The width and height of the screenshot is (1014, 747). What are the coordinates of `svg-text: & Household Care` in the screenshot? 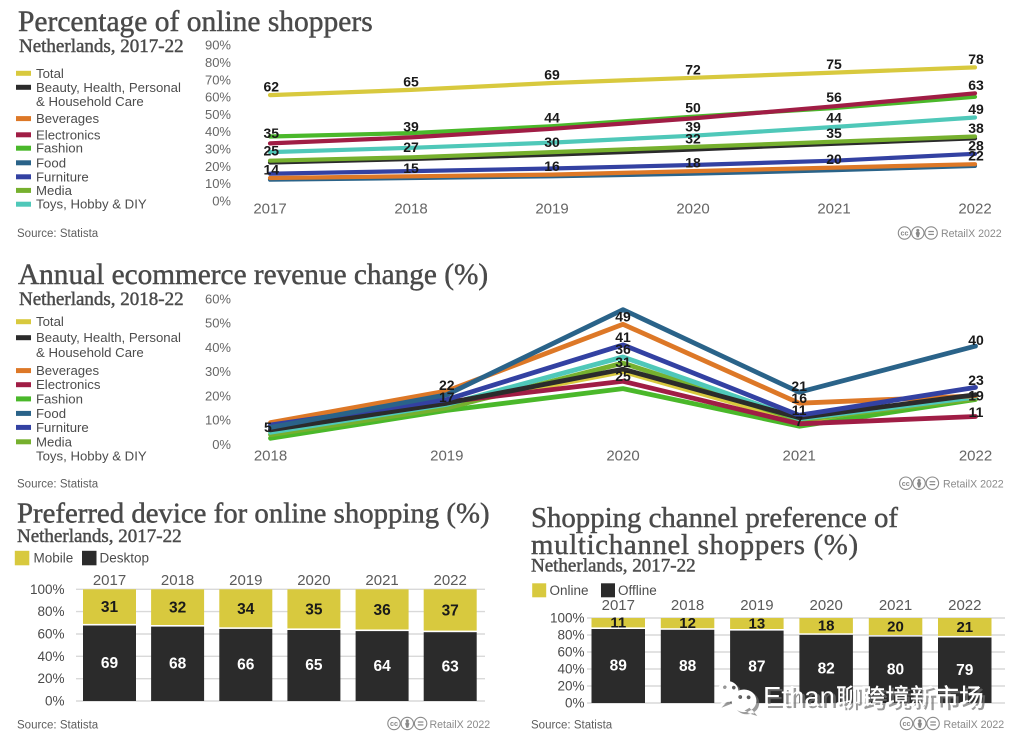 It's located at (90, 352).